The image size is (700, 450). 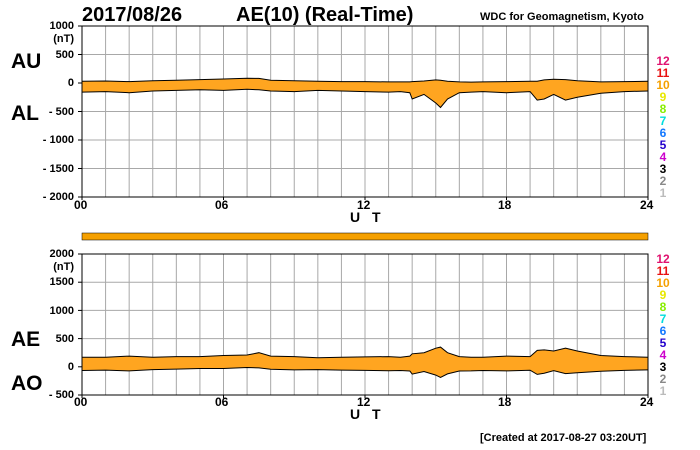 What do you see at coordinates (367, 217) in the screenshot?
I see `top-xaxis-label: U T` at bounding box center [367, 217].